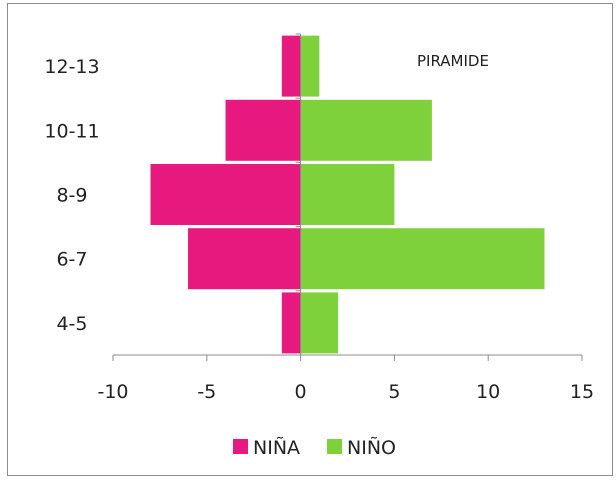 The width and height of the screenshot is (616, 480). I want to click on x-tick-label: -5, so click(206, 392).